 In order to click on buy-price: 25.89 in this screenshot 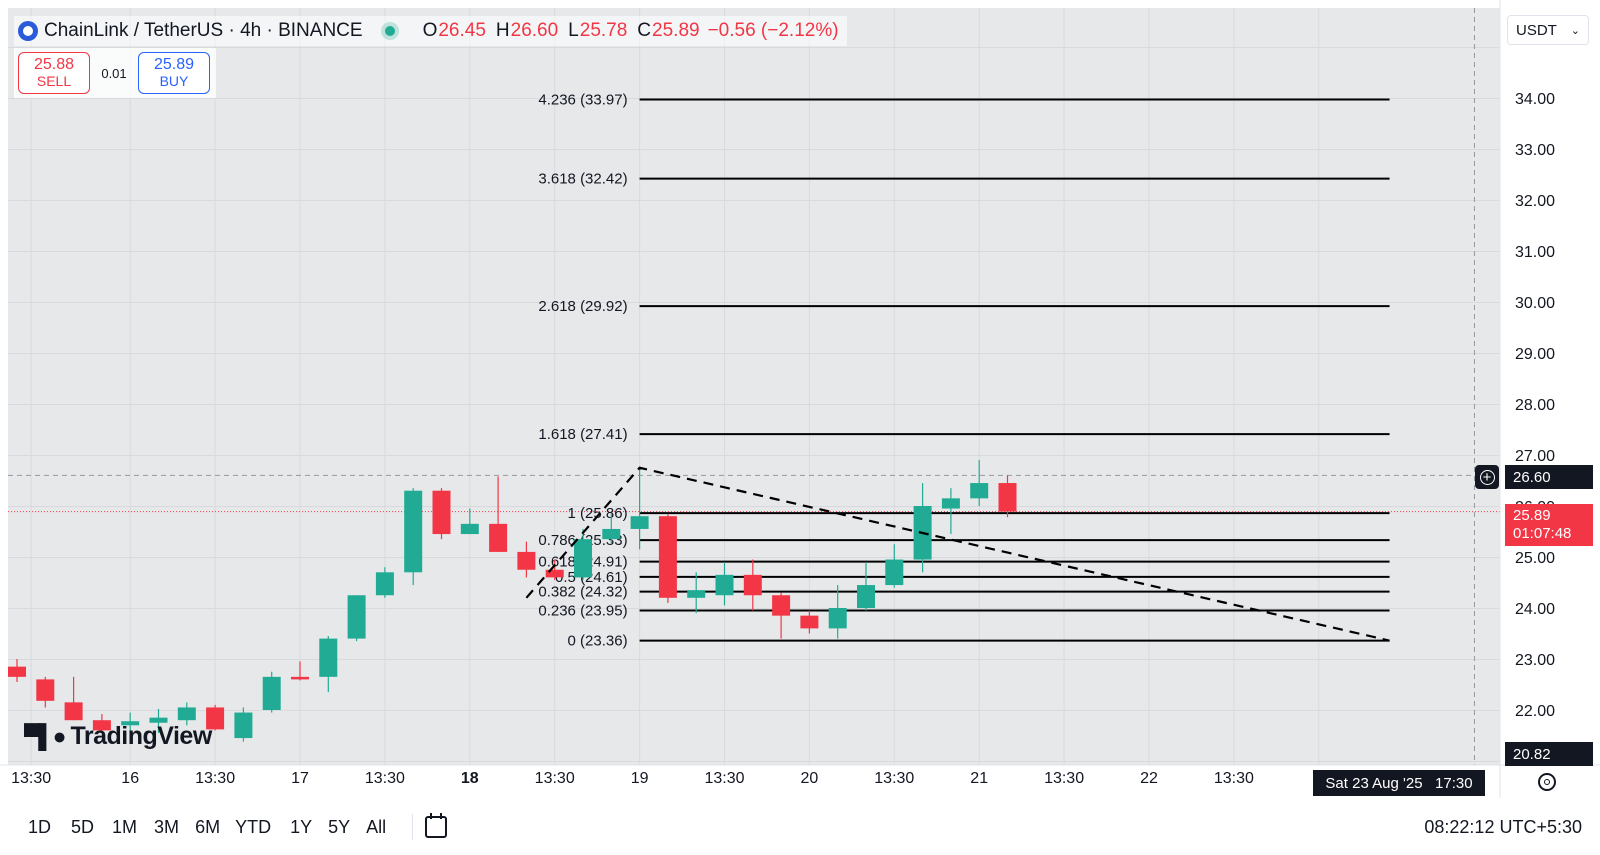, I will do `click(174, 64)`.